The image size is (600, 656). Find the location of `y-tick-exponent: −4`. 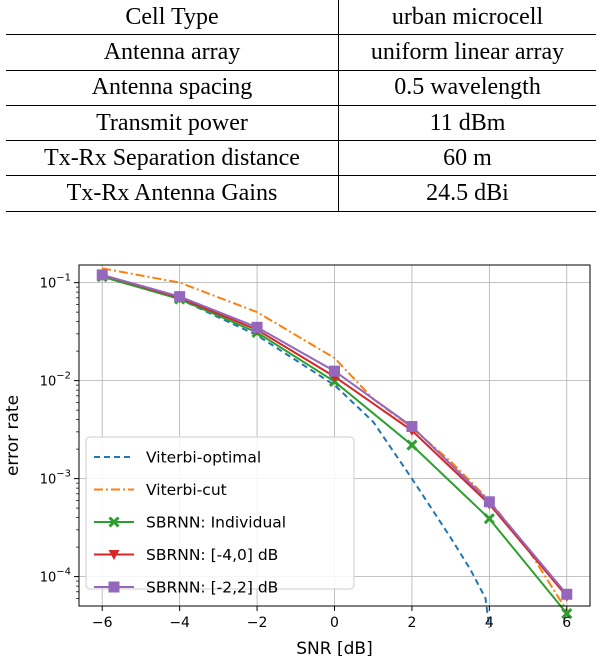

y-tick-exponent: −4 is located at coordinates (63, 572).